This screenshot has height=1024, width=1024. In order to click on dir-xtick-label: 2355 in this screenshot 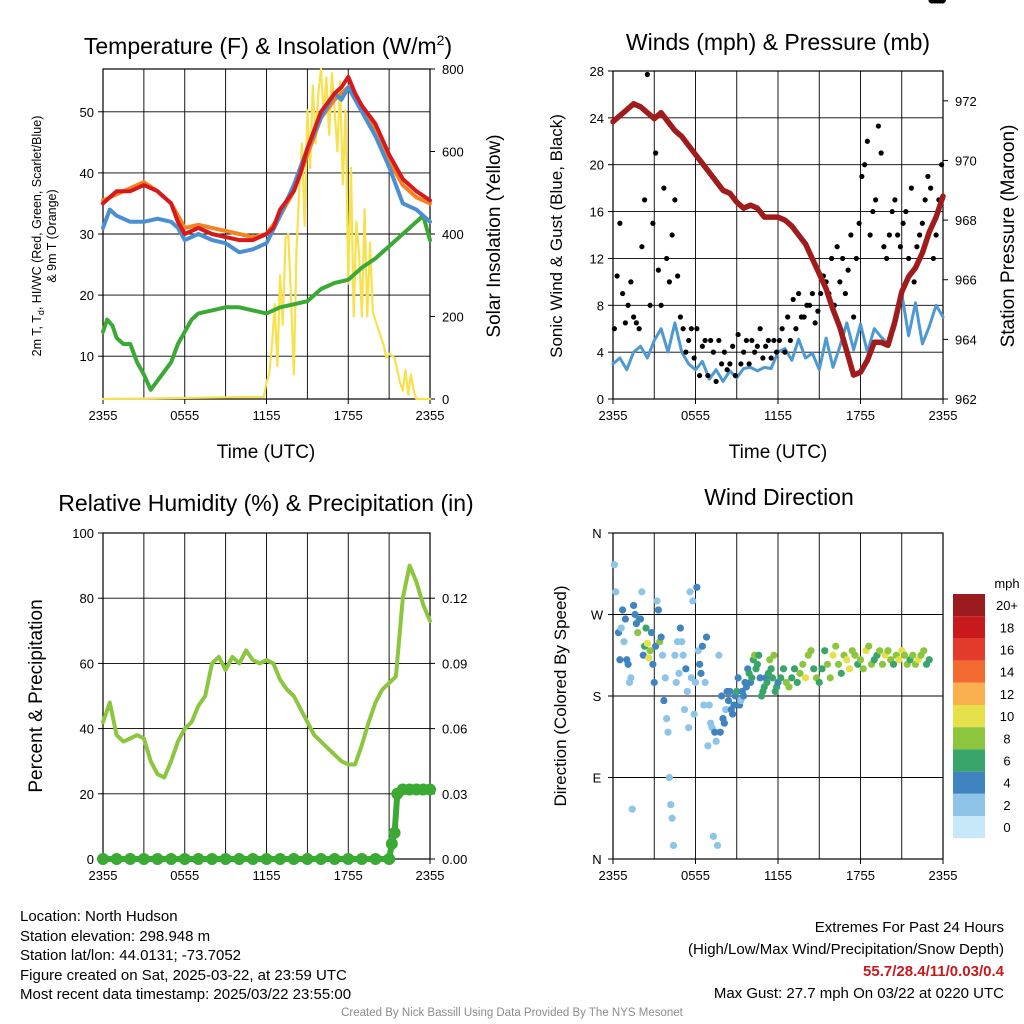, I will do `click(613, 875)`.